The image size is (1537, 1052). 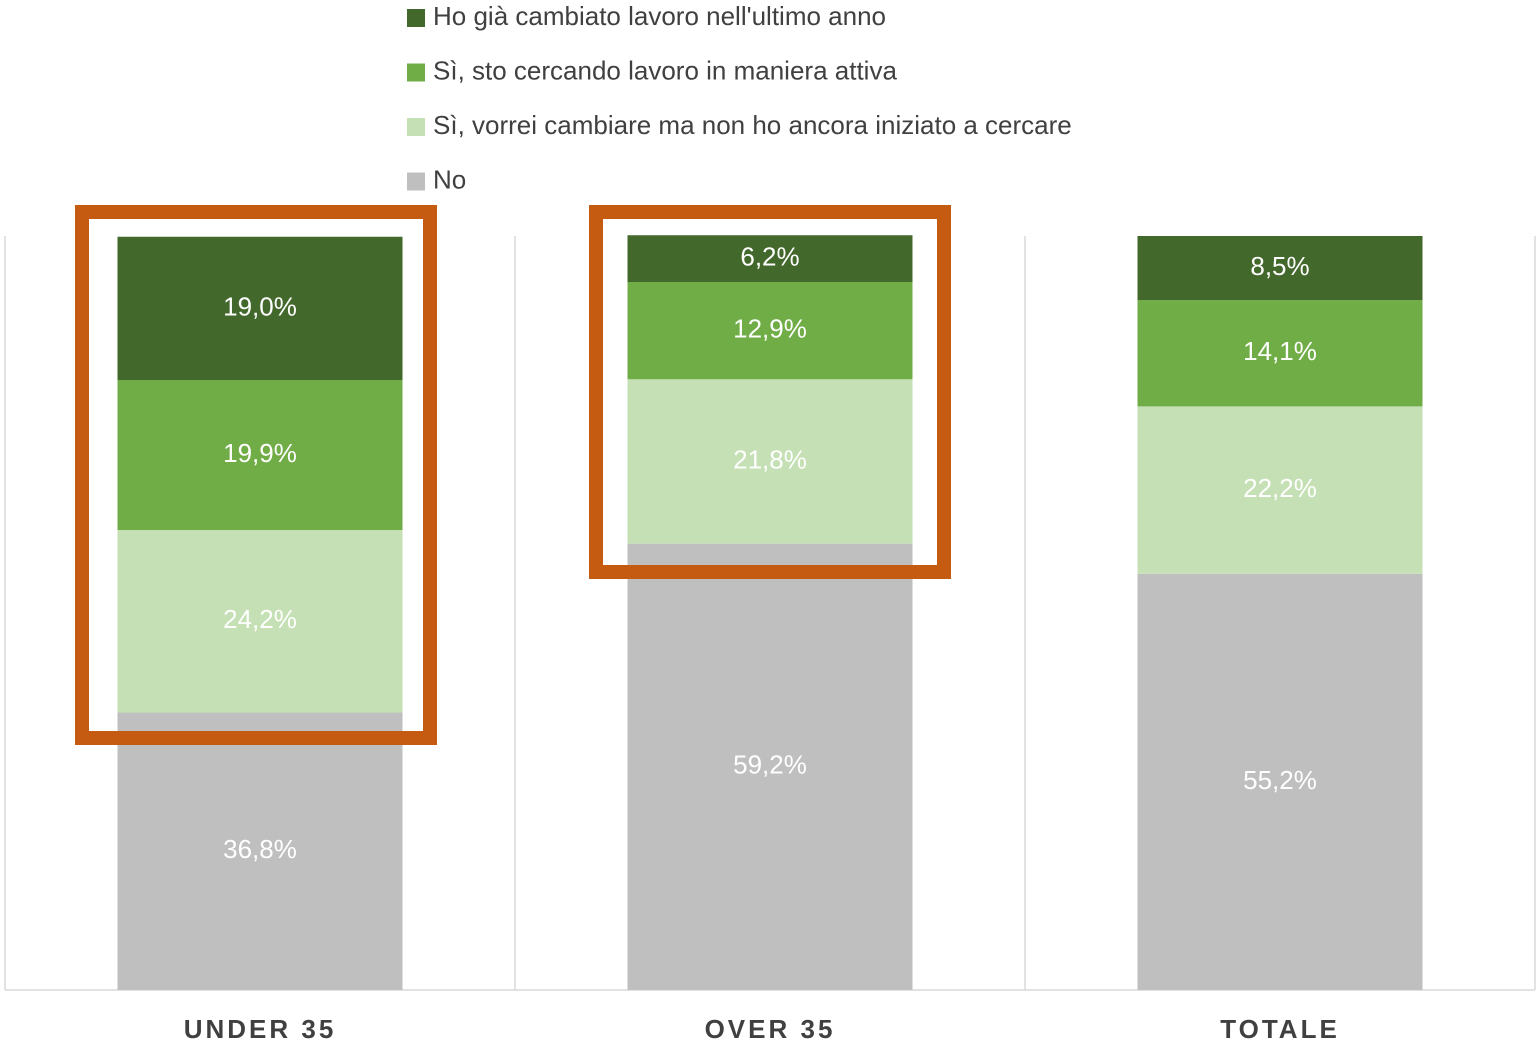 I want to click on data-label: 19,9%, so click(x=260, y=453).